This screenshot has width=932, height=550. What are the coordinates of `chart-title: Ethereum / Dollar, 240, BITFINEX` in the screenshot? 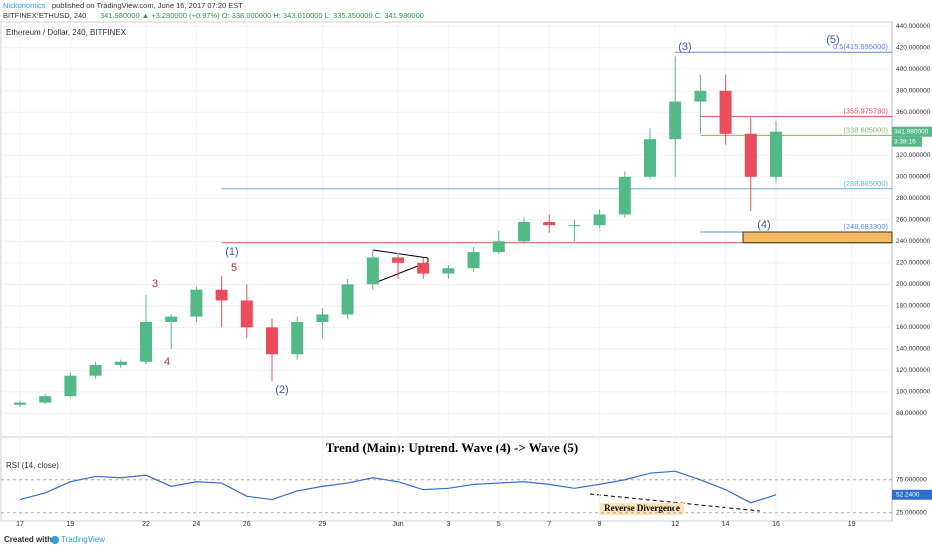 It's located at (66, 32).